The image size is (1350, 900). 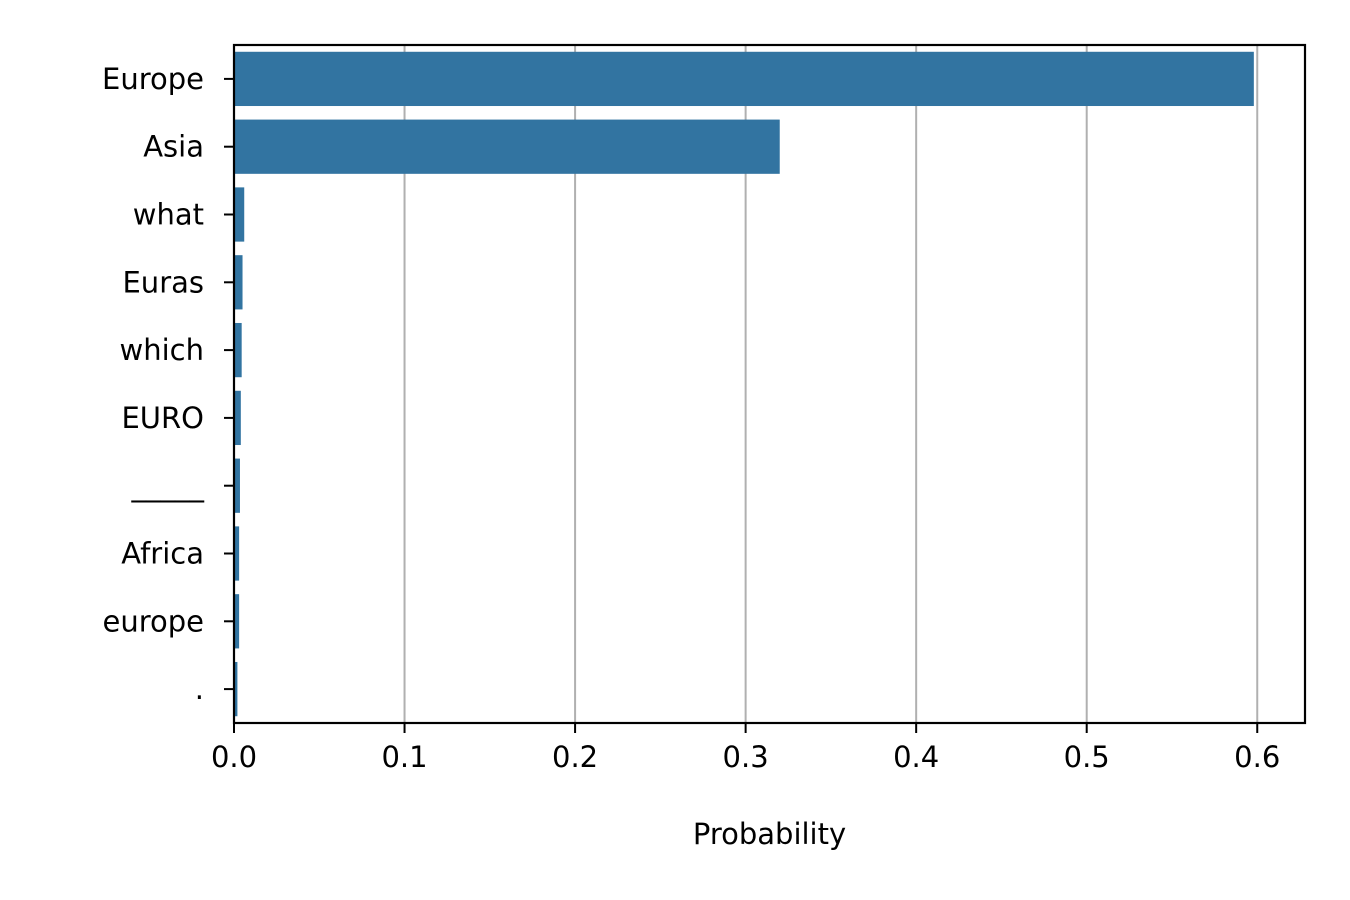 I want to click on x-tick-label: 0.4, so click(x=916, y=757).